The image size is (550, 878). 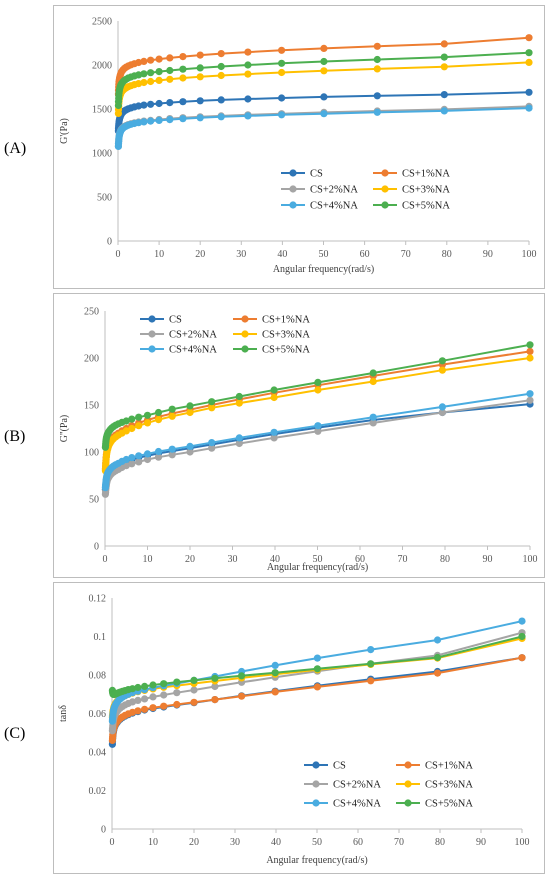 What do you see at coordinates (98, 753) in the screenshot?
I see `y-tick-label: 0.04` at bounding box center [98, 753].